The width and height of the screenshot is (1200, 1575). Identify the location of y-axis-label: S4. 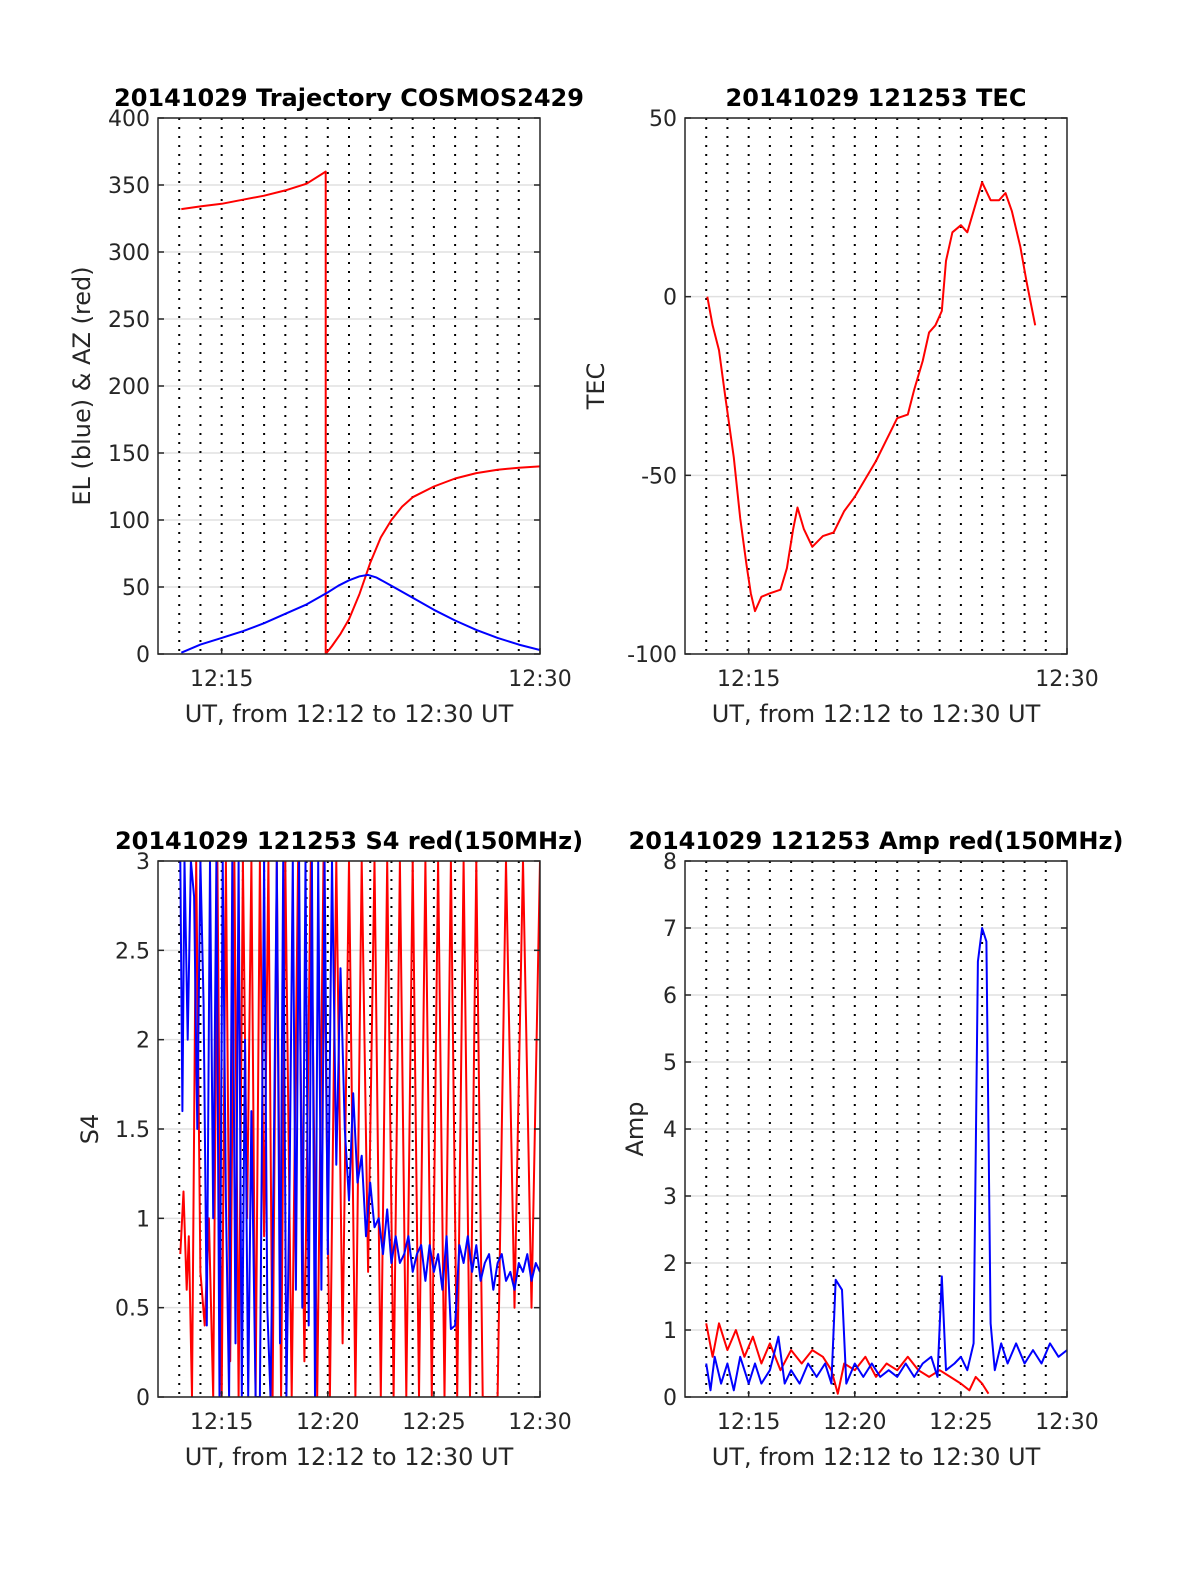
(90, 1129).